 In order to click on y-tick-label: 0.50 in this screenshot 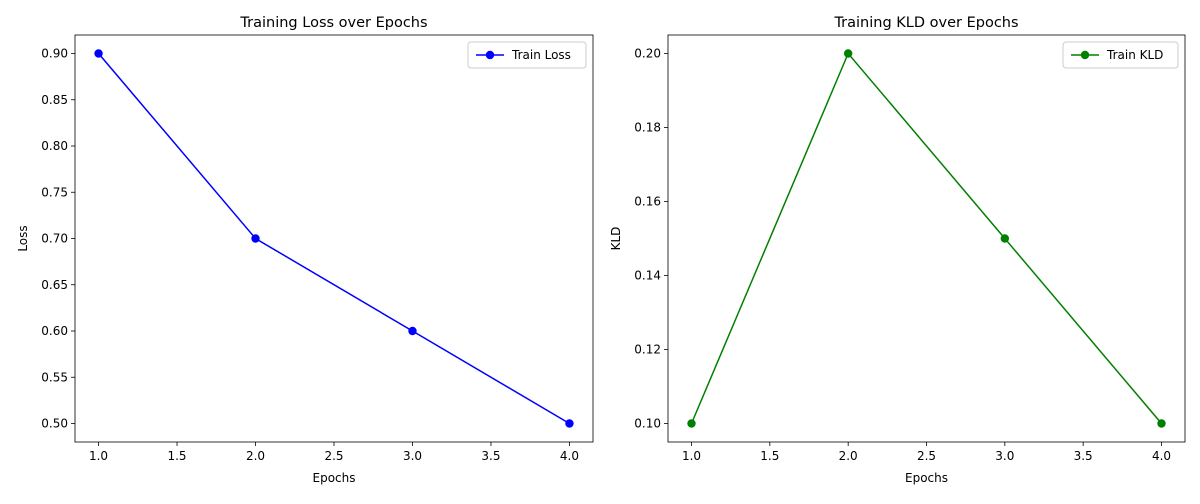, I will do `click(54, 424)`.